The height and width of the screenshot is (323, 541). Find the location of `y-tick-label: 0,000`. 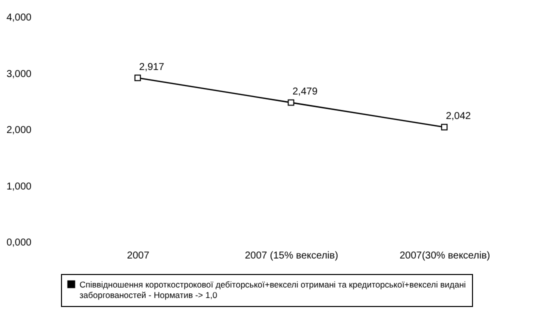

y-tick-label: 0,000 is located at coordinates (19, 243).